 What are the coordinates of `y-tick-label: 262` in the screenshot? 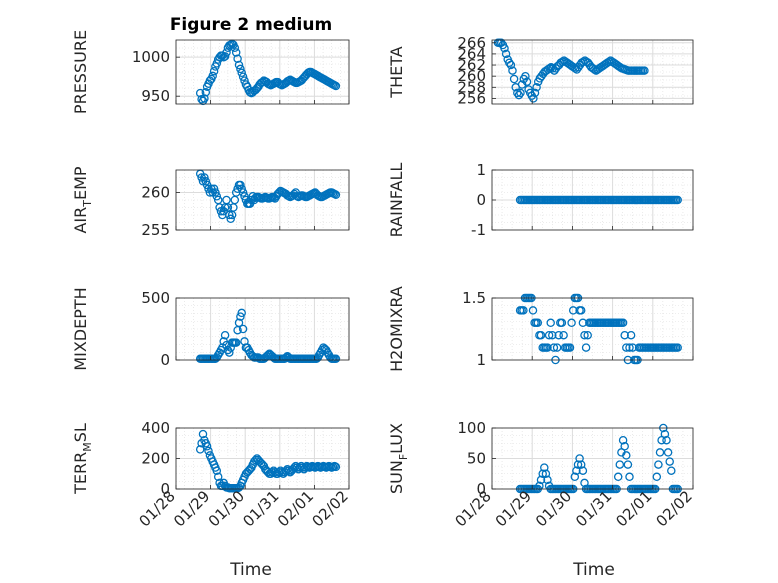 It's located at (471, 65).